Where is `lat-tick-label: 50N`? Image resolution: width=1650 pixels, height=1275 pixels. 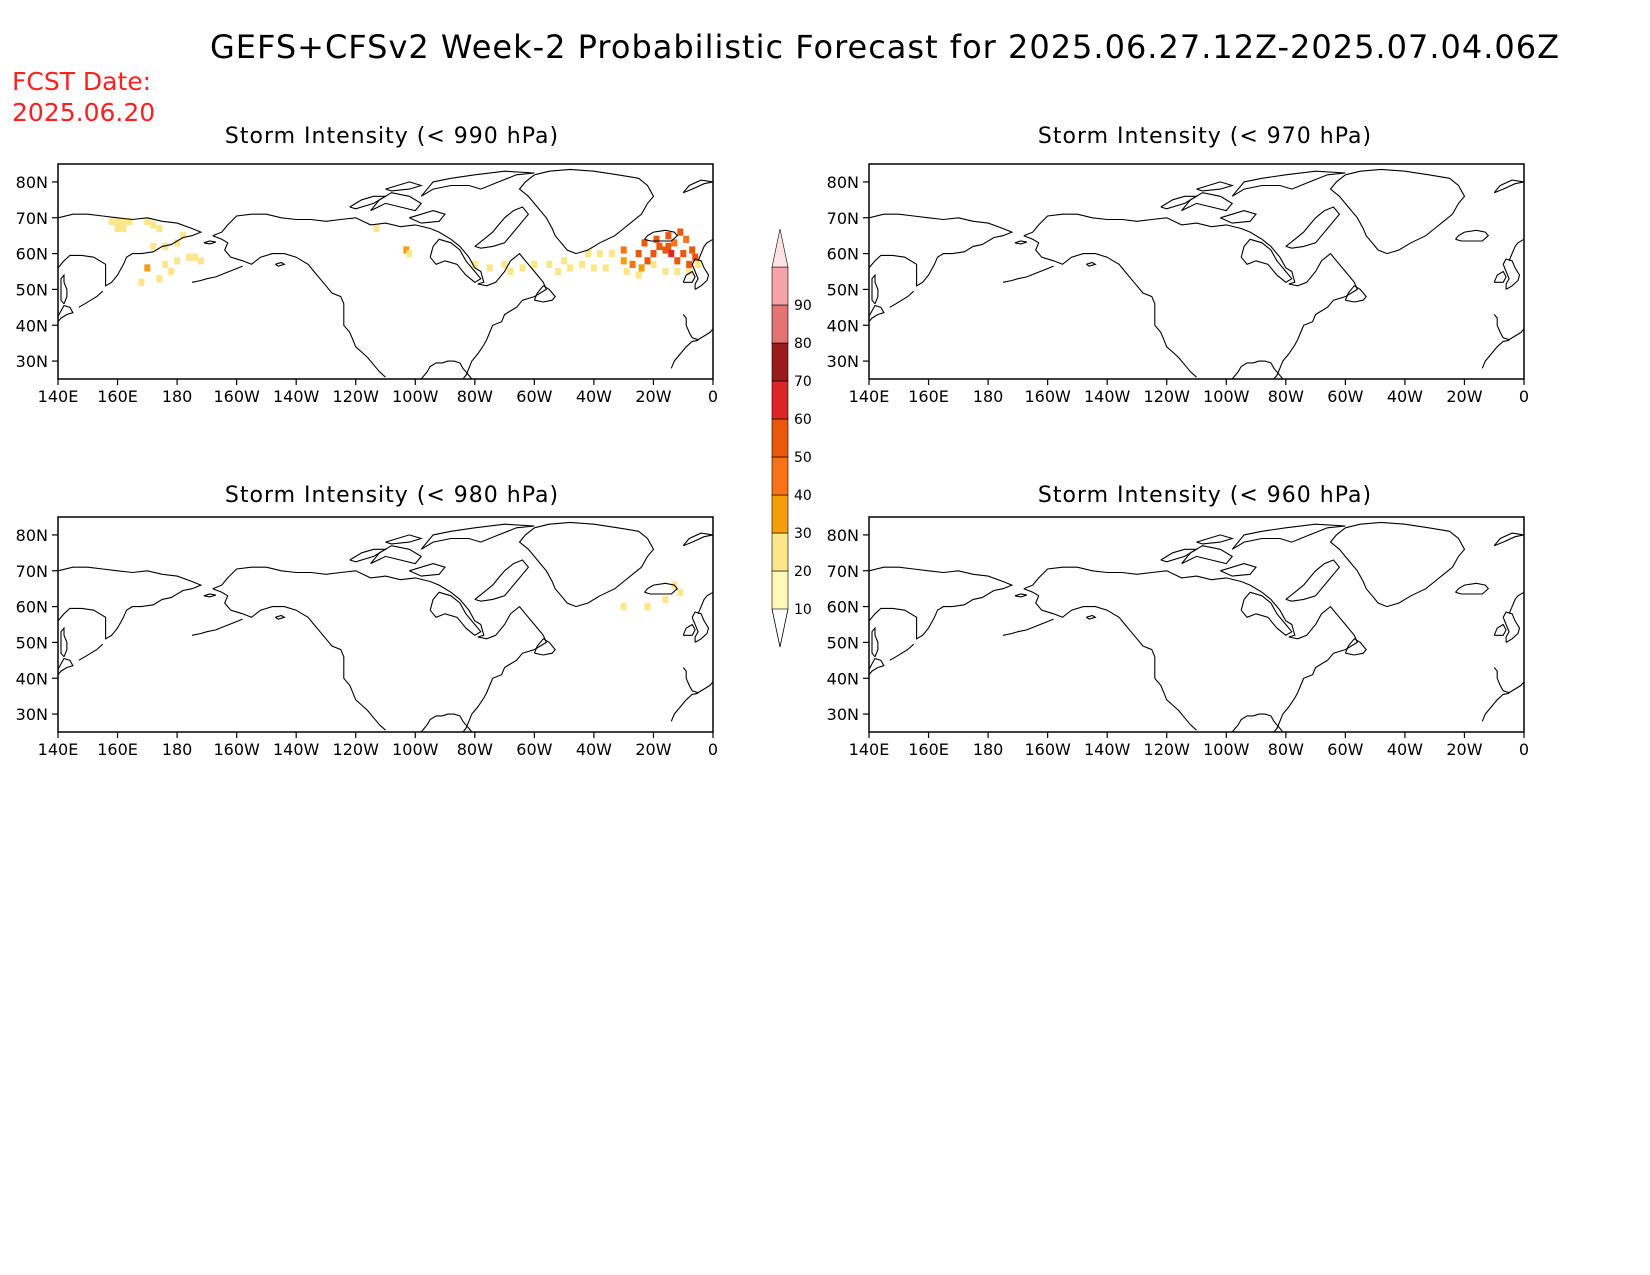 lat-tick-label: 50N is located at coordinates (843, 642).